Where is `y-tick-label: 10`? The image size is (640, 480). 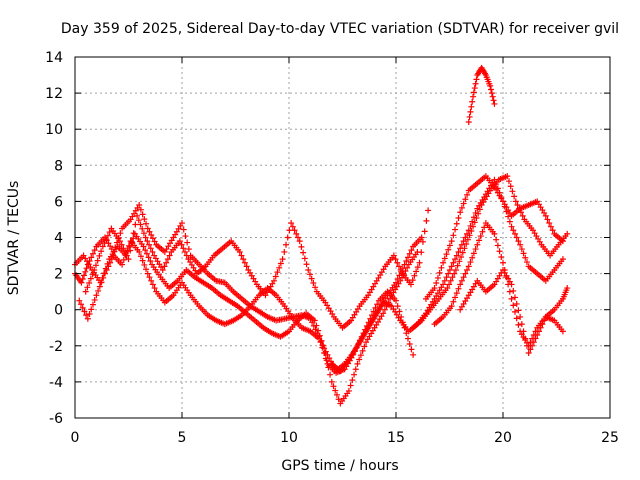 y-tick-label: 10 is located at coordinates (54, 130).